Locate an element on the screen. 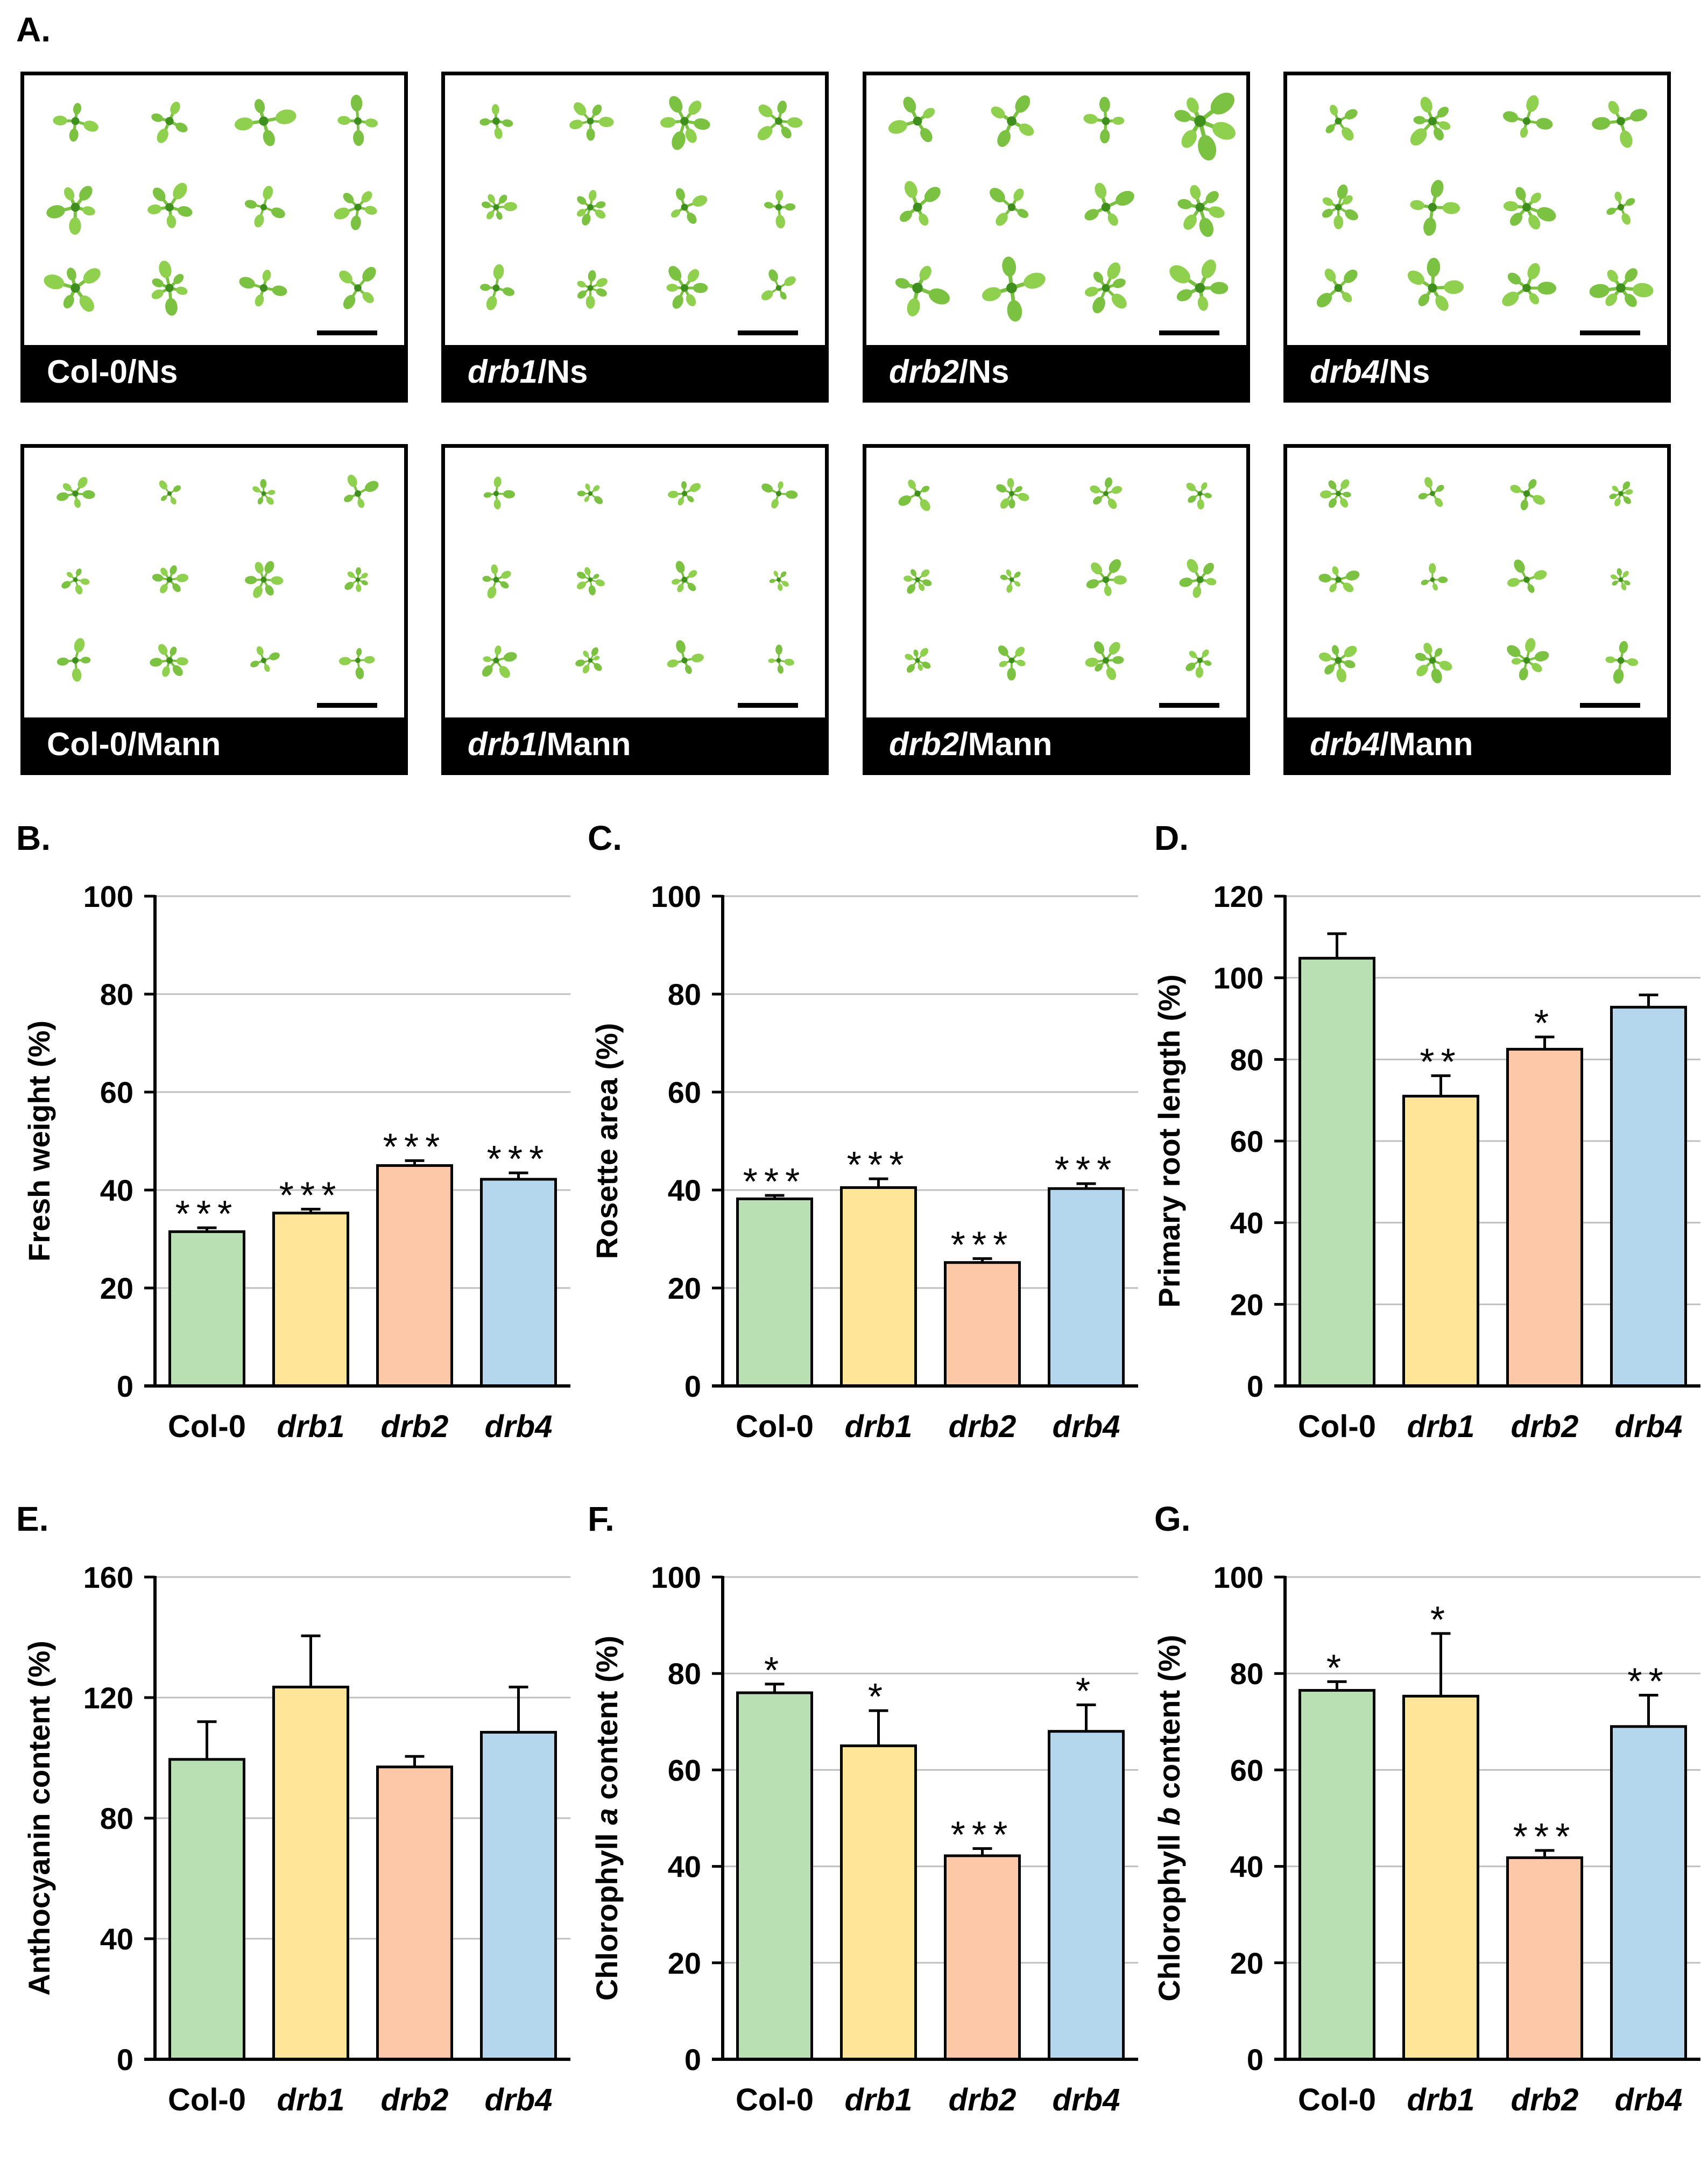 The image size is (1708, 2175). bar-drb4 is located at coordinates (518, 1895).